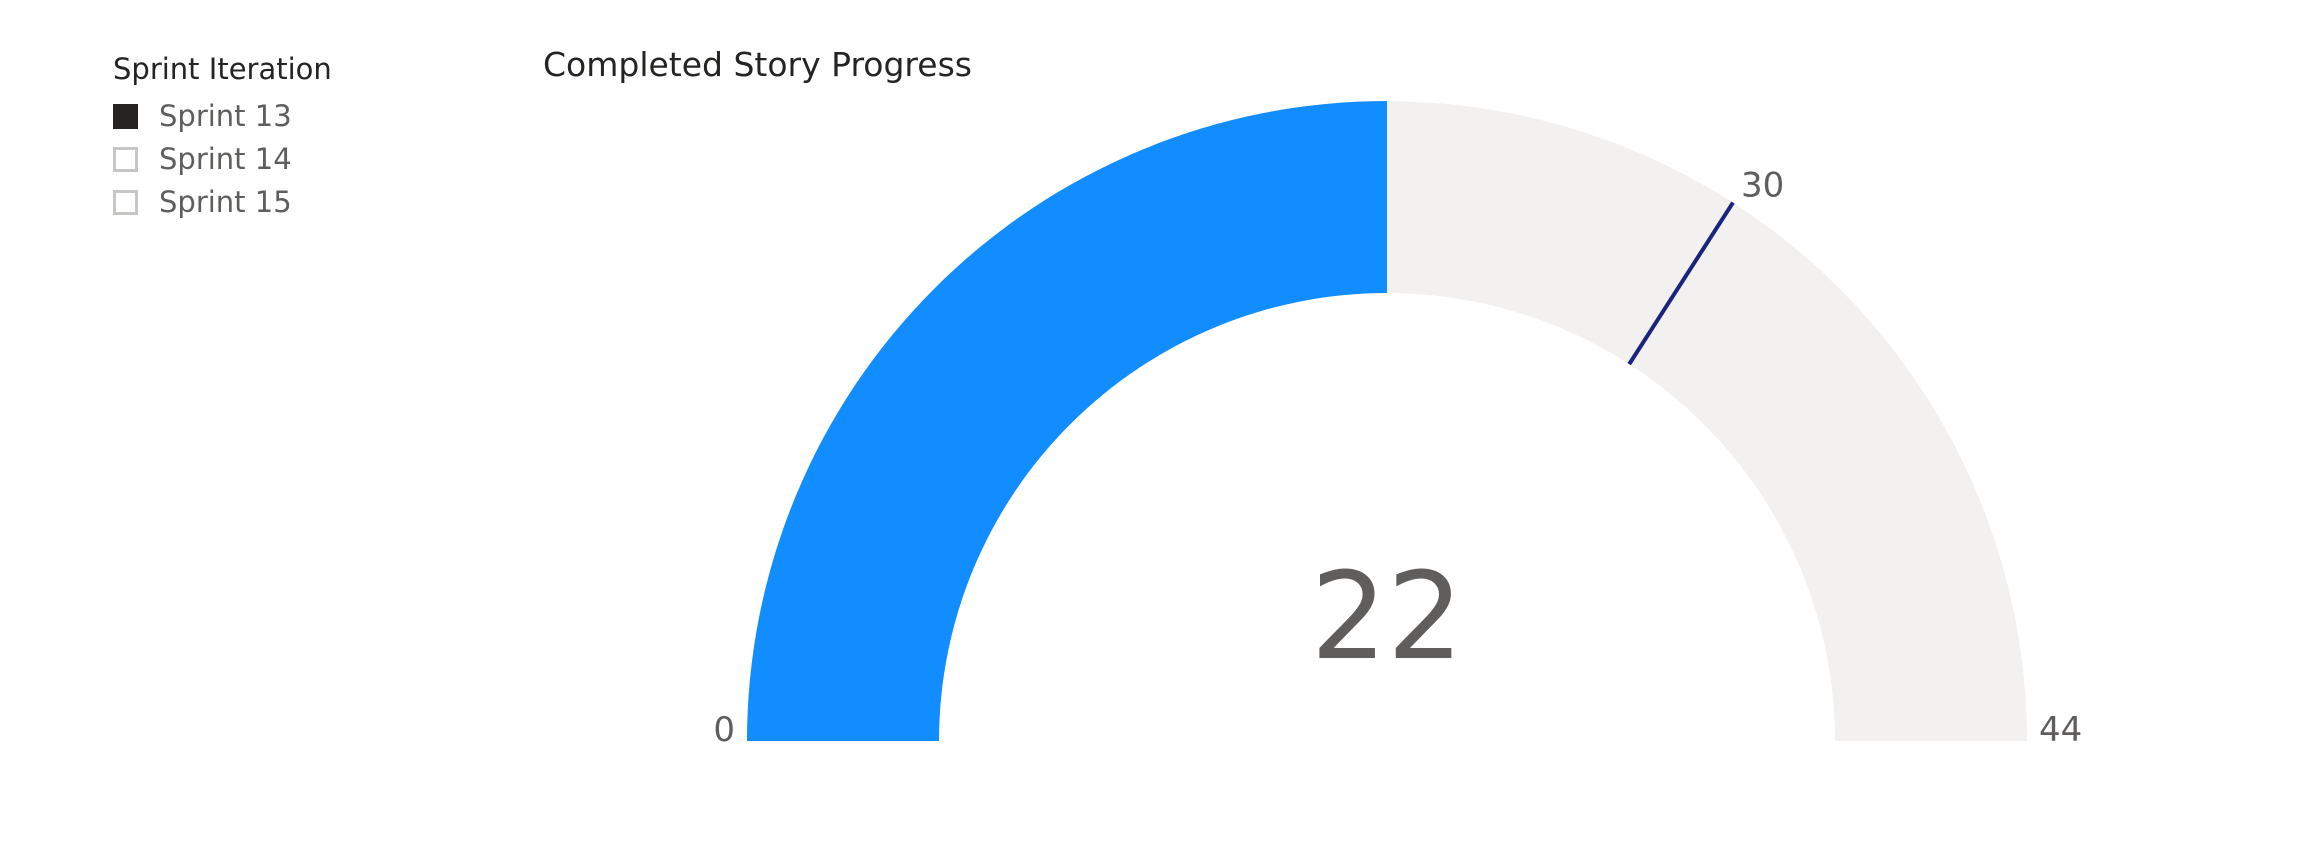  I want to click on gauge-max-label: 44, so click(2060, 730).